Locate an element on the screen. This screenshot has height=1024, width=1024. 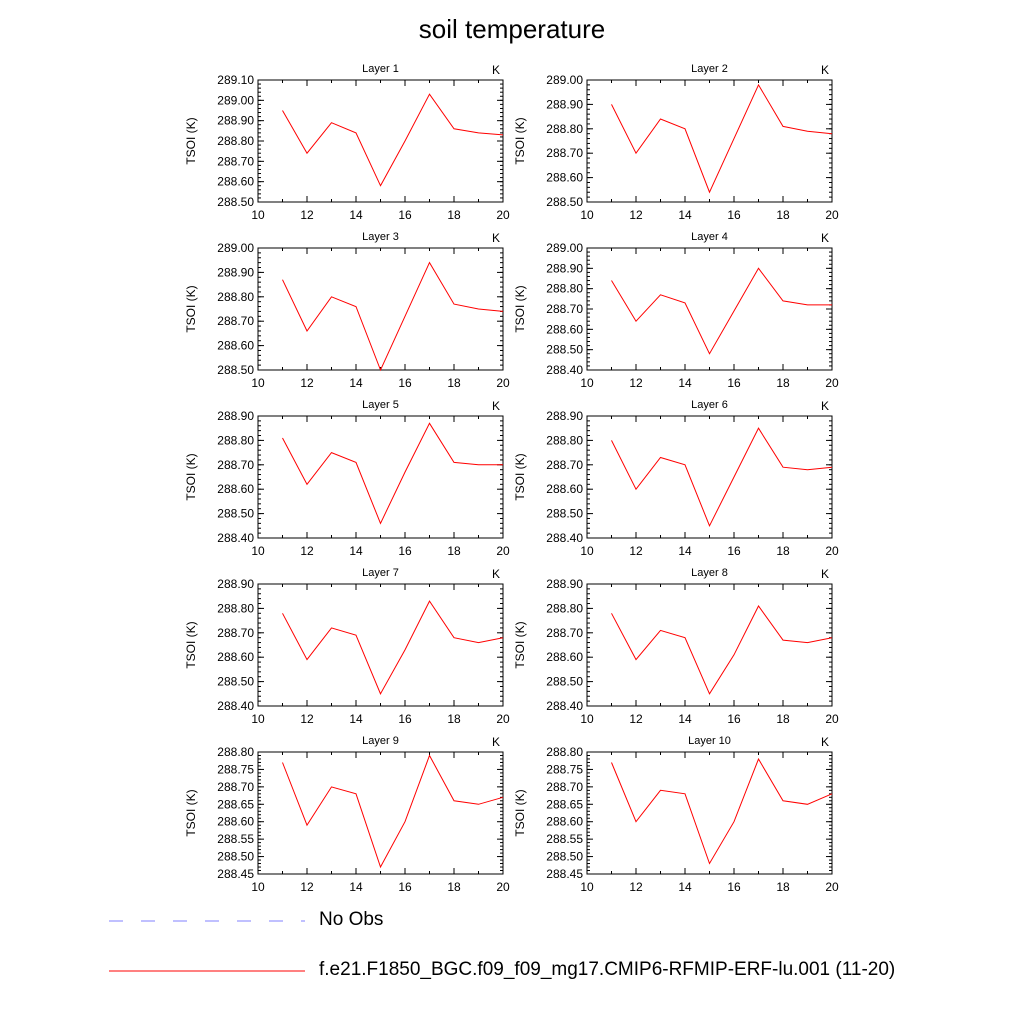
y-tick-label: 289.10 is located at coordinates (235, 80).